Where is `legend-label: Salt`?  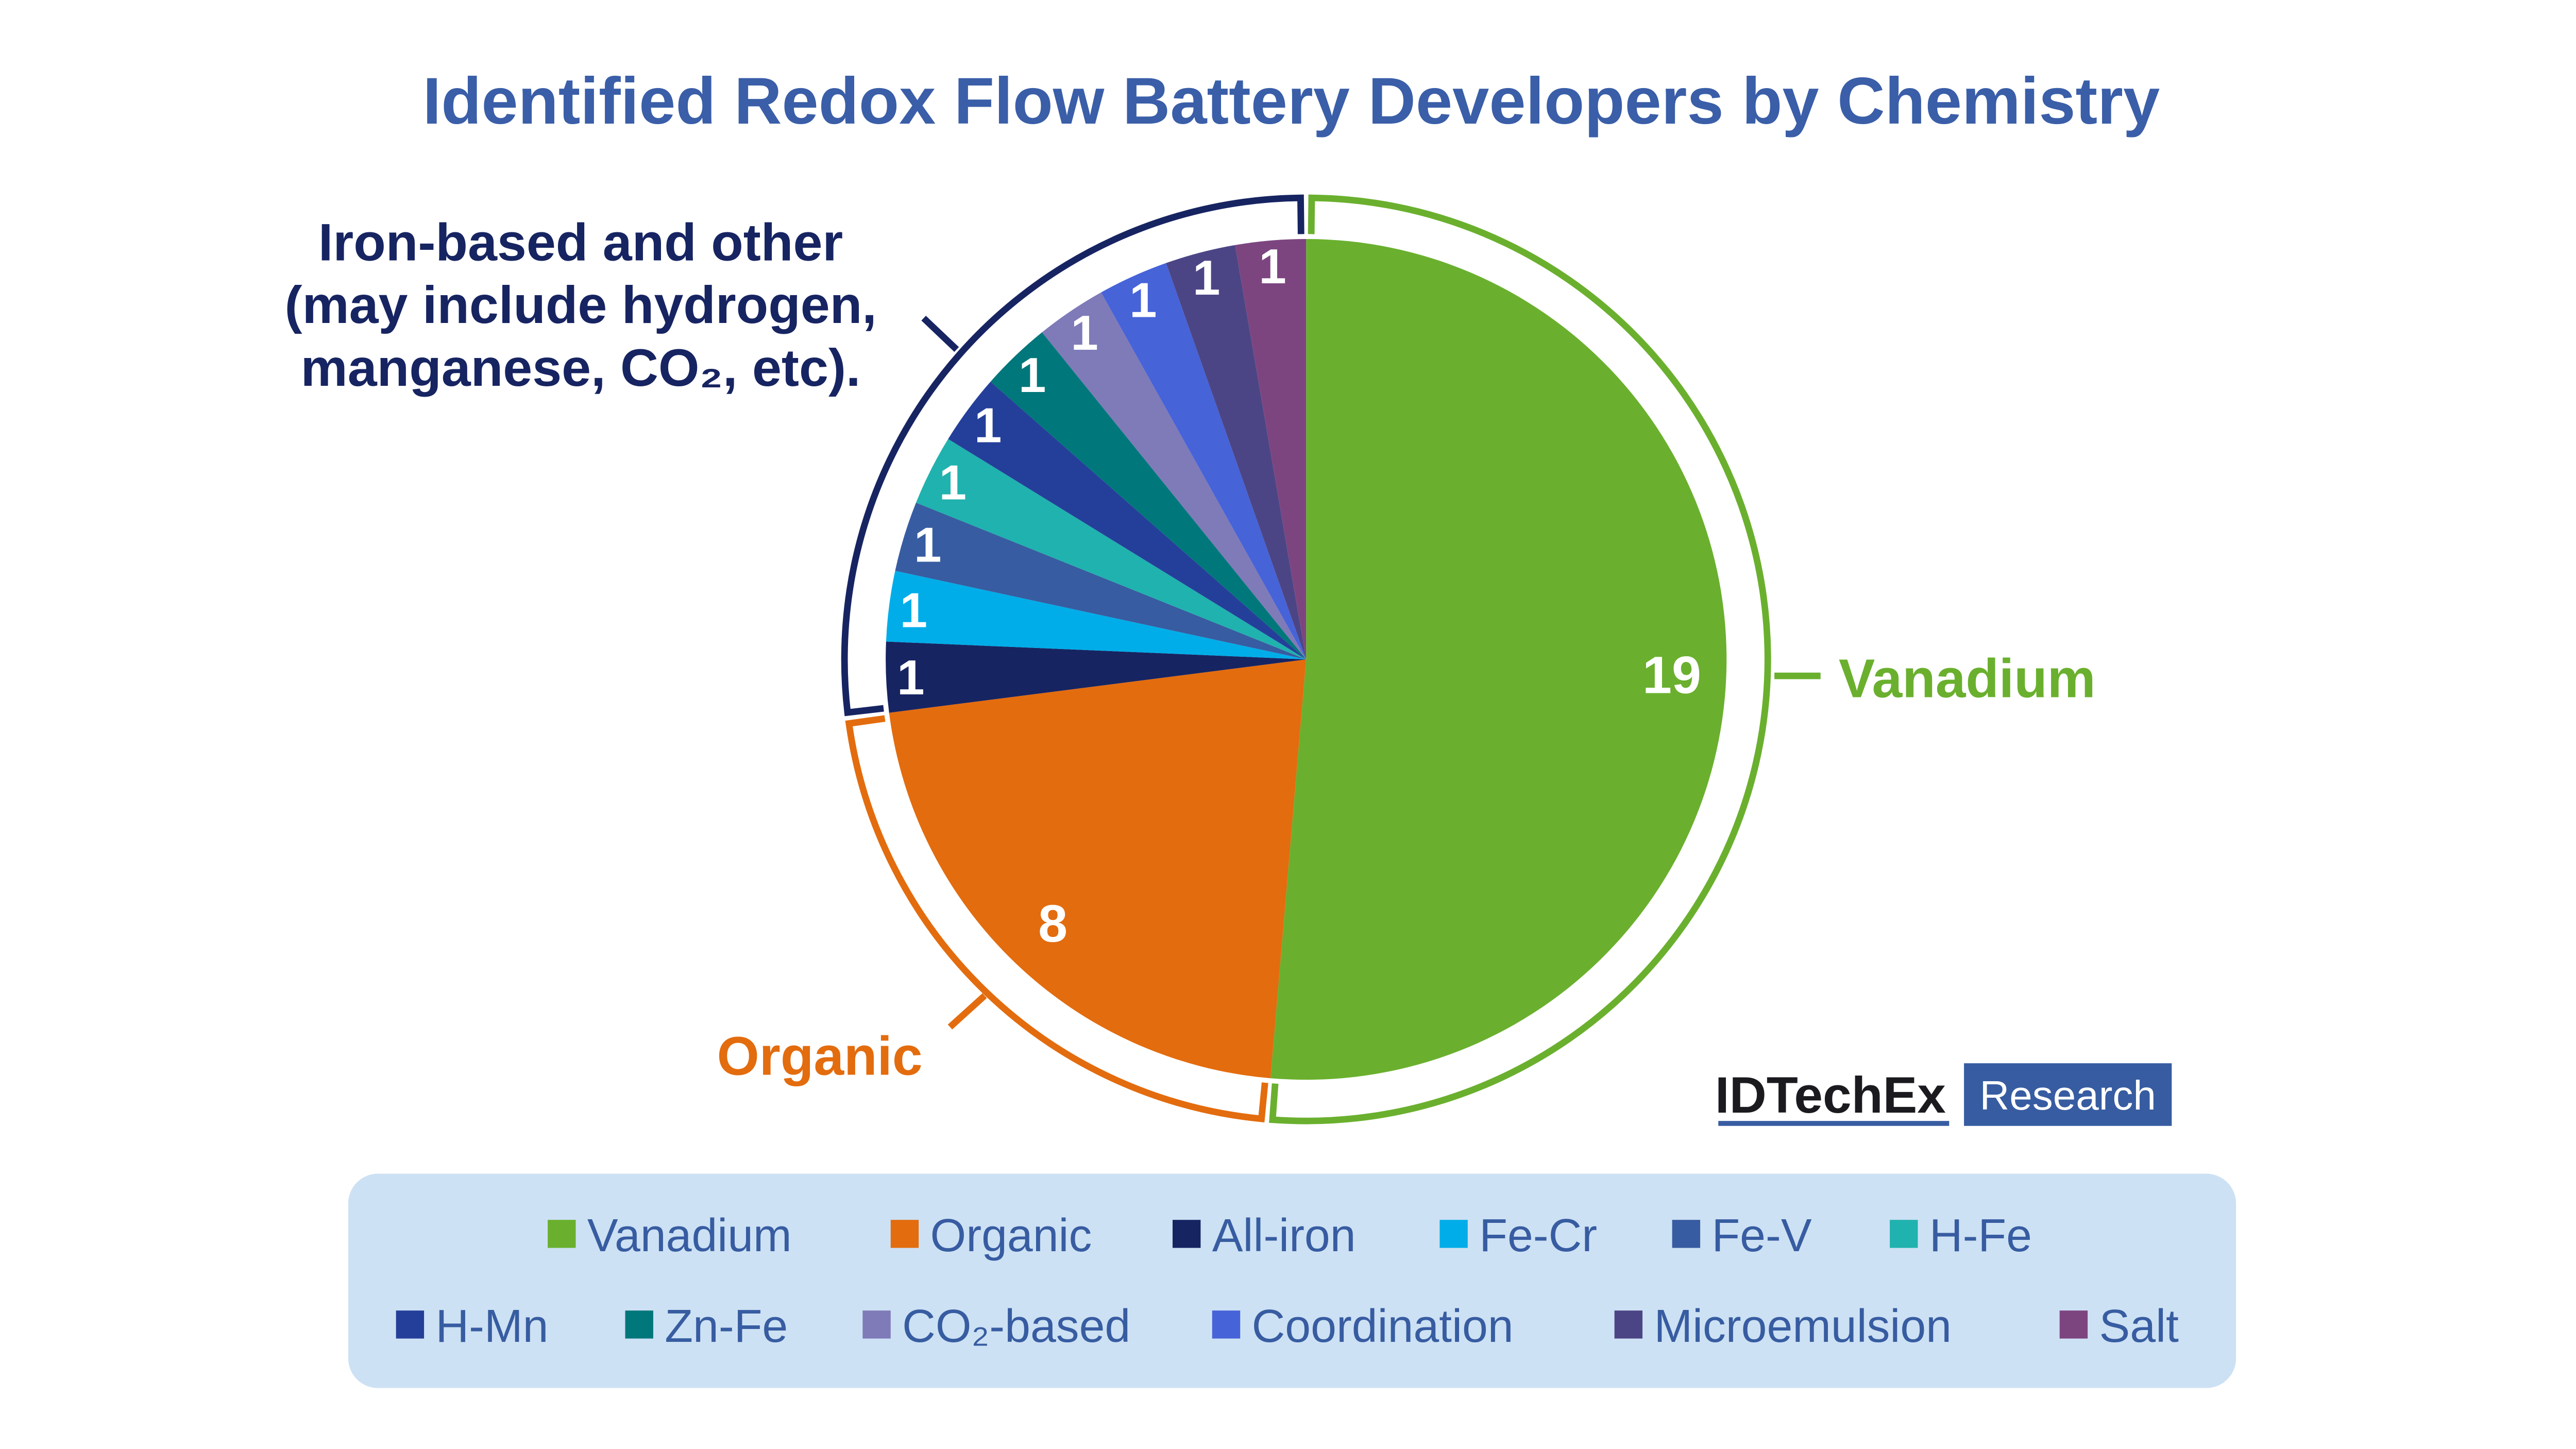
legend-label: Salt is located at coordinates (2139, 1326).